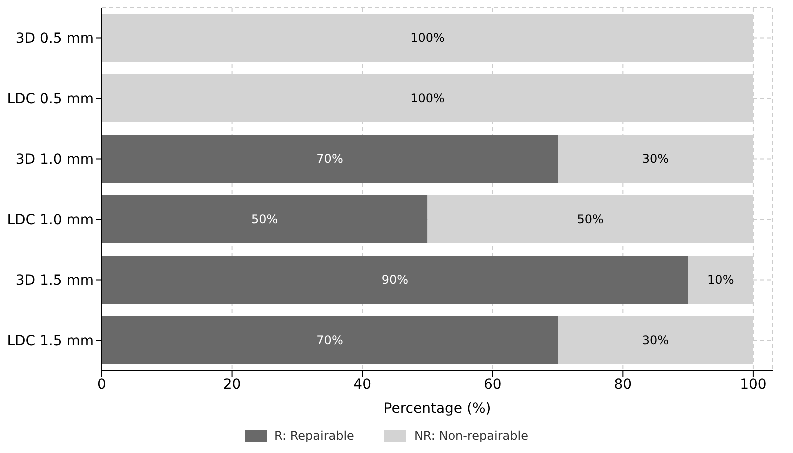  What do you see at coordinates (50, 342) in the screenshot?
I see `y-tick-label: LDC 1.5 mm` at bounding box center [50, 342].